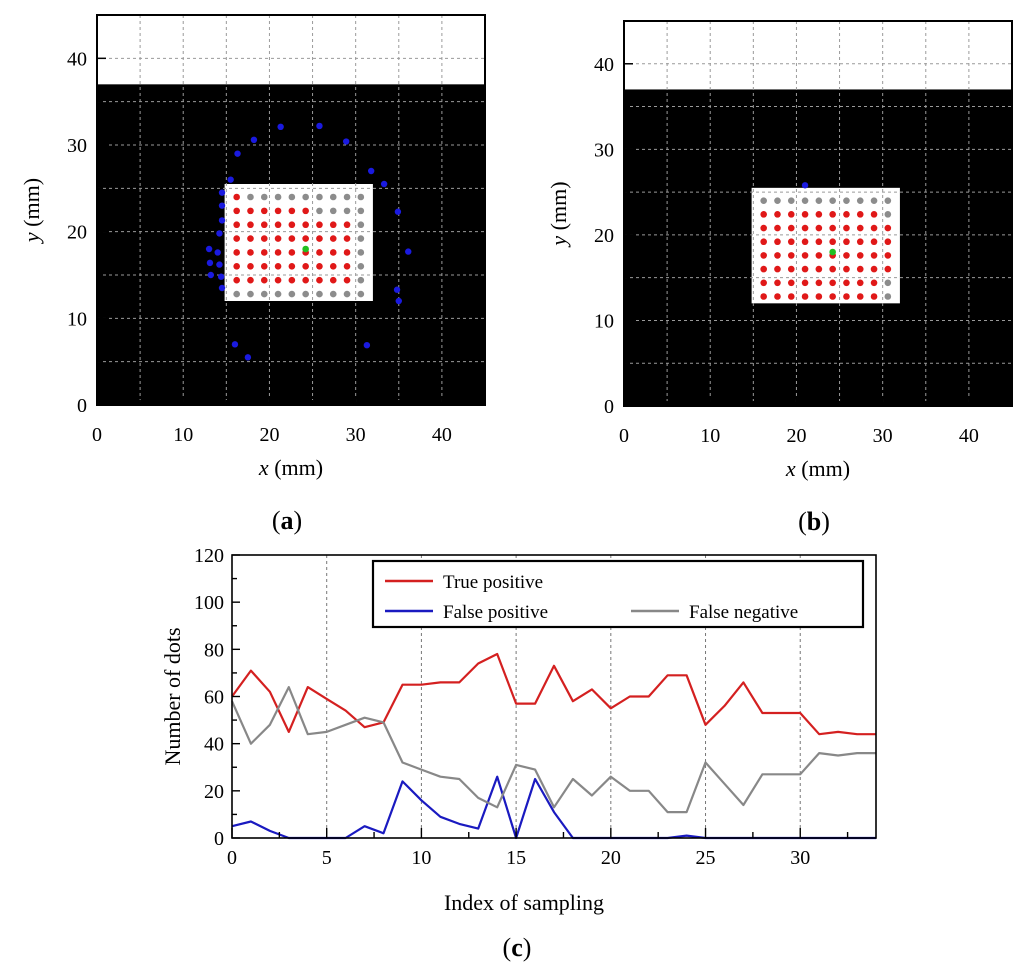  What do you see at coordinates (832, 252) in the screenshot?
I see `b-center-dot` at bounding box center [832, 252].